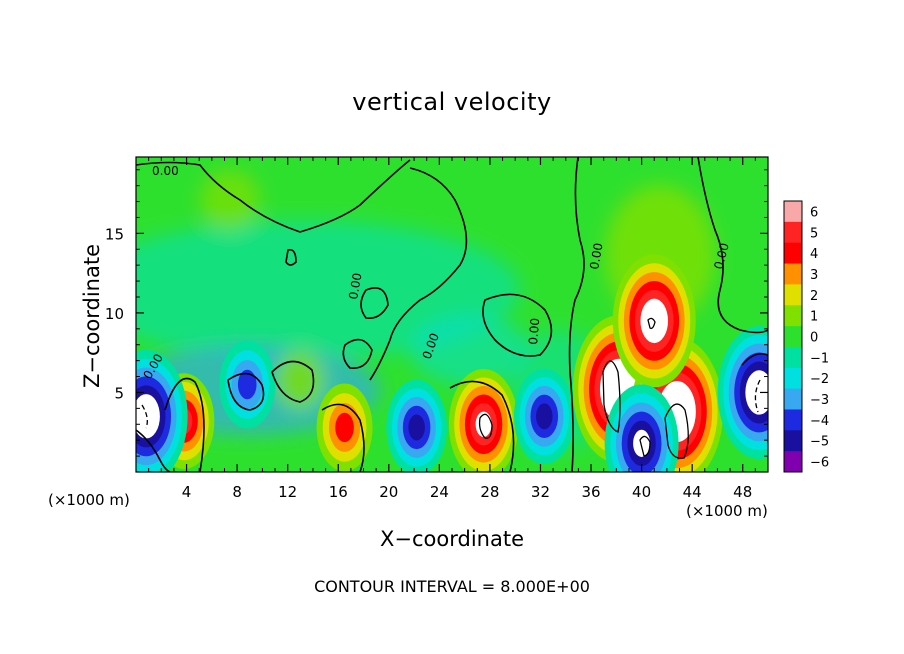  Describe the element at coordinates (727, 511) in the screenshot. I see `x-unit-label-right: (×1000 m)` at that location.